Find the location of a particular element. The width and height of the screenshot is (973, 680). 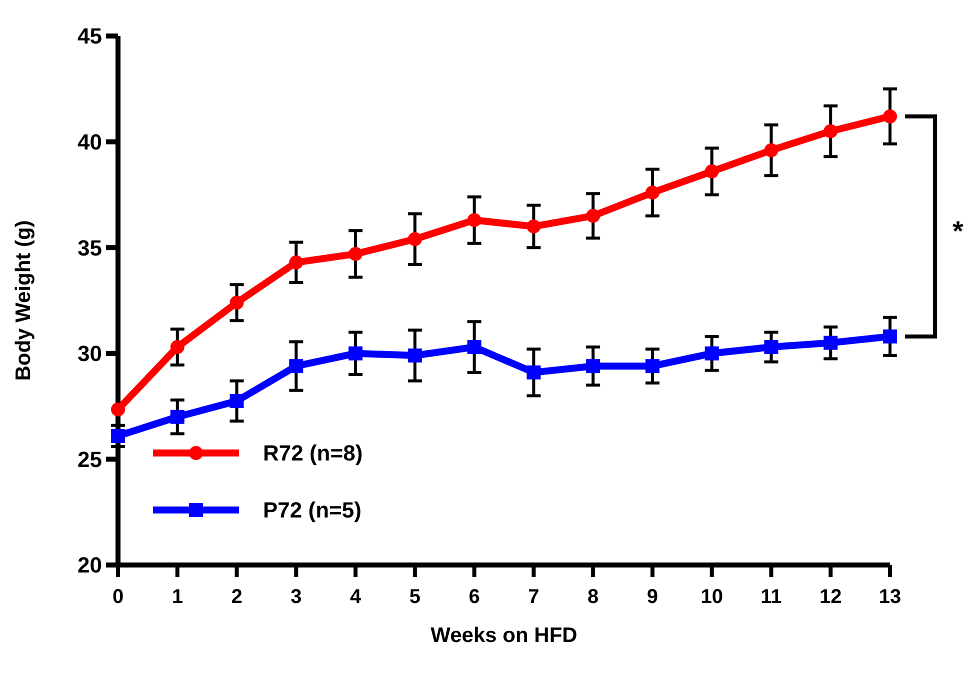

x-tick-label: 13 is located at coordinates (890, 597).